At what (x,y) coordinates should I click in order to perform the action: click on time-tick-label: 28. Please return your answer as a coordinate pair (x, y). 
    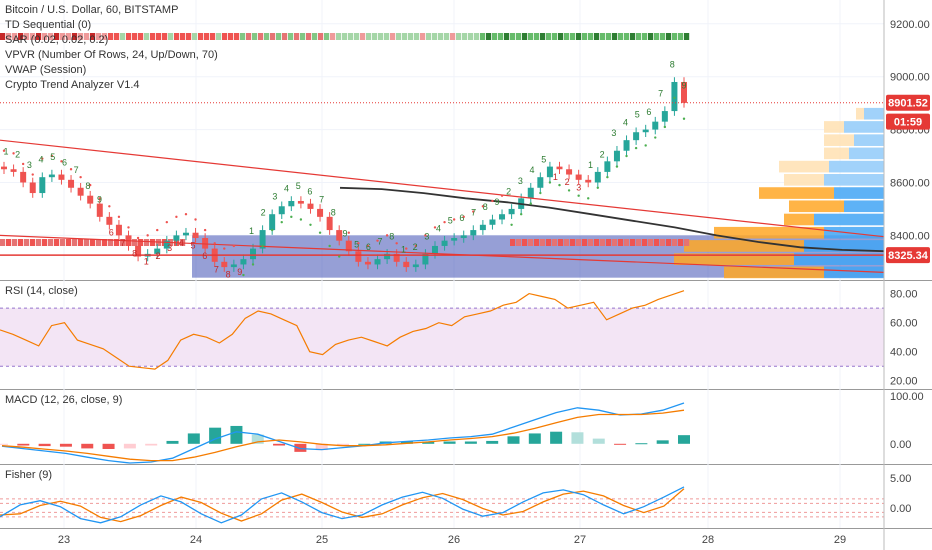
    Looking at the image, I should click on (708, 540).